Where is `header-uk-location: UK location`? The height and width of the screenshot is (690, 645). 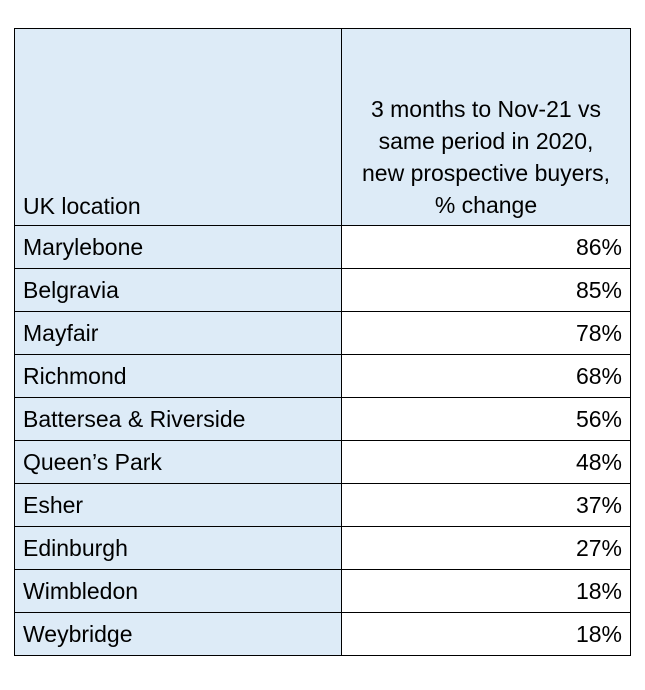
header-uk-location: UK location is located at coordinates (178, 127).